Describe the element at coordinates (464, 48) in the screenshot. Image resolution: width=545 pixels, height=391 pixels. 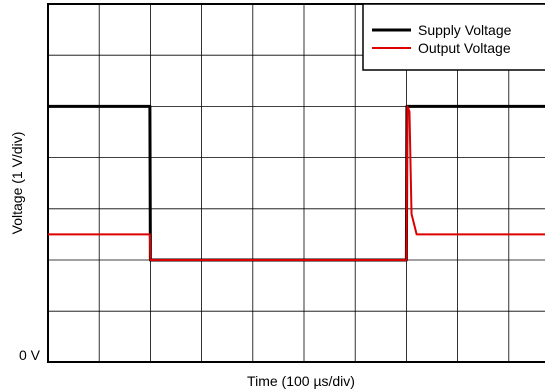
I see `legend-label-output: Output Voltage` at that location.